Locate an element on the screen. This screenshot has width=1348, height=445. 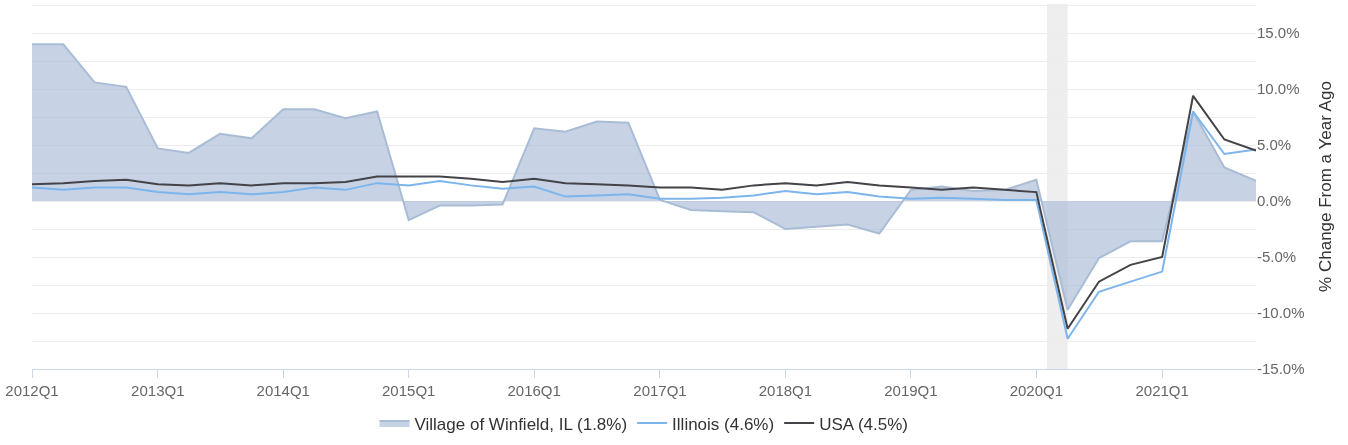
legend-label: Illinois (4.6%) is located at coordinates (723, 424).